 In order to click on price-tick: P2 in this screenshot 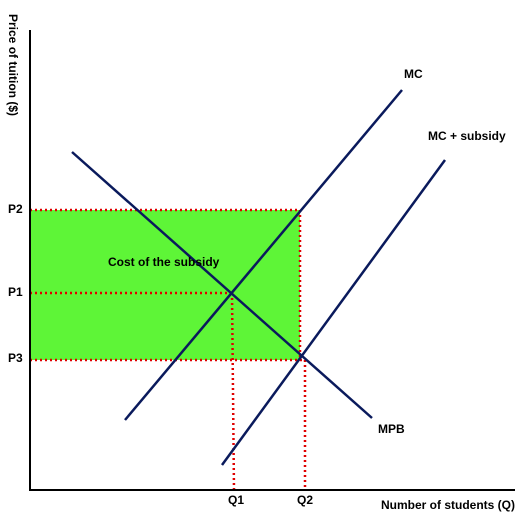, I will do `click(15, 209)`.